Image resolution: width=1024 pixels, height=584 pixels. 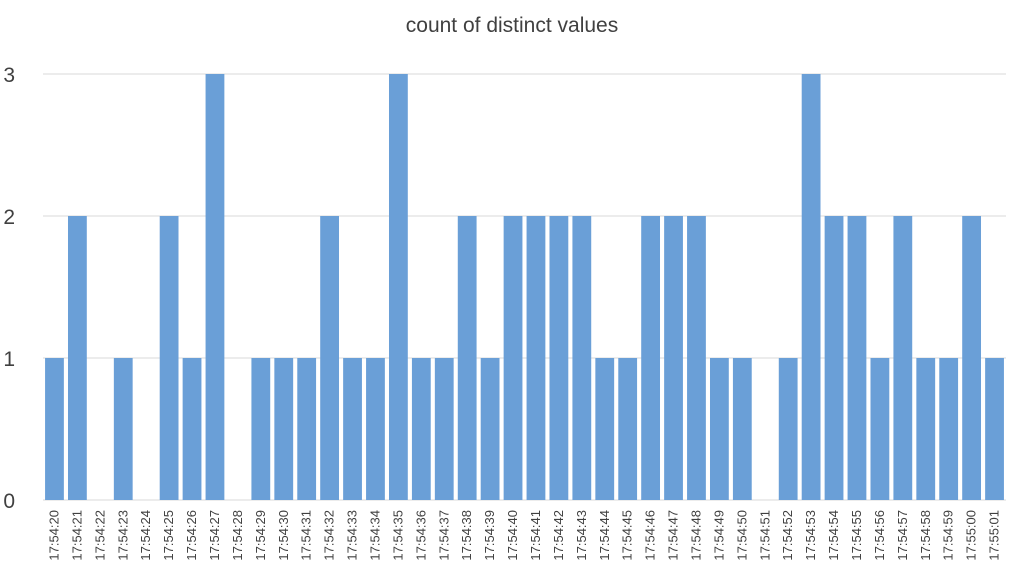 What do you see at coordinates (764, 535) in the screenshot?
I see `x-tick-label: 17:54:51` at bounding box center [764, 535].